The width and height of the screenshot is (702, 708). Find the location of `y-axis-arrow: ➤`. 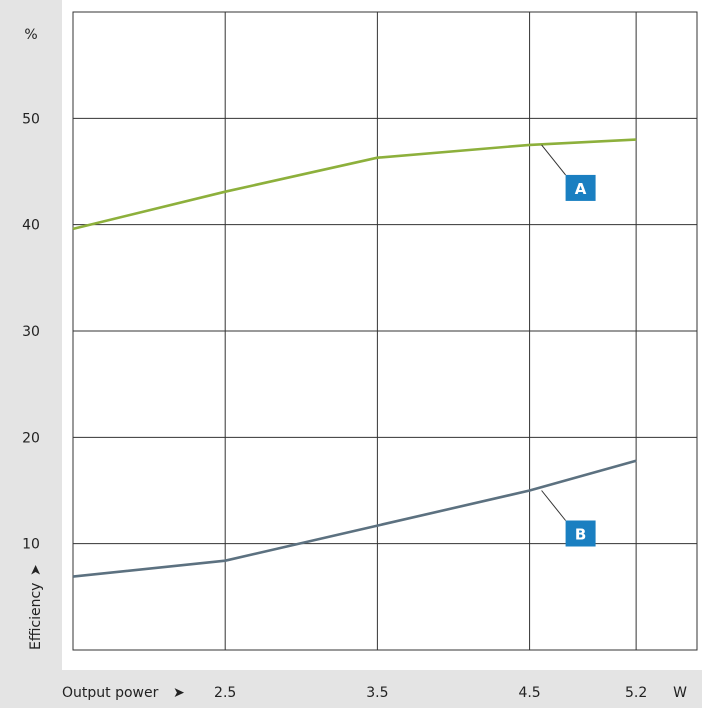

y-axis-arrow: ➤ is located at coordinates (36, 570).